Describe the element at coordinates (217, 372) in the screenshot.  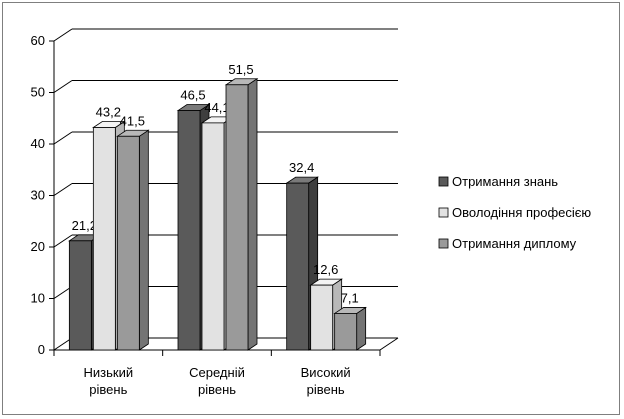
I see `category-label: Середній` at that location.